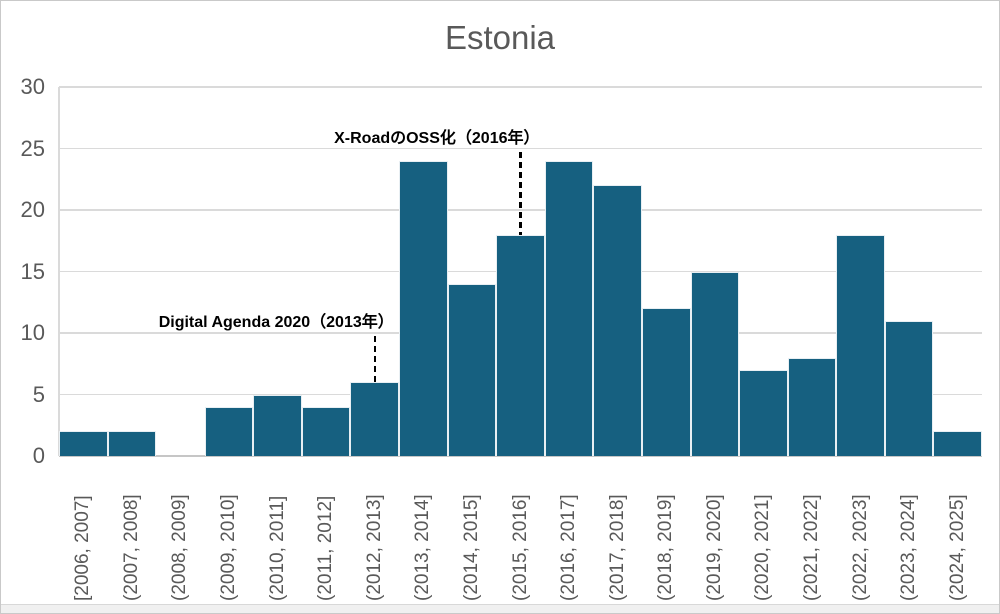 Image resolution: width=1000 pixels, height=614 pixels. What do you see at coordinates (38, 455) in the screenshot?
I see `y-axis-label: 0` at bounding box center [38, 455].